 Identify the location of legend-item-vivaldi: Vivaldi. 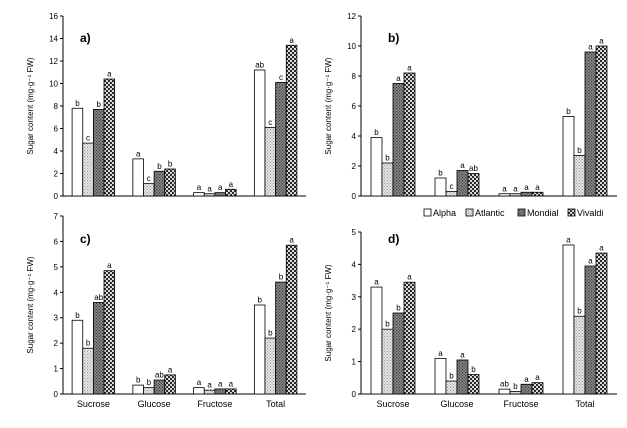
(585, 213).